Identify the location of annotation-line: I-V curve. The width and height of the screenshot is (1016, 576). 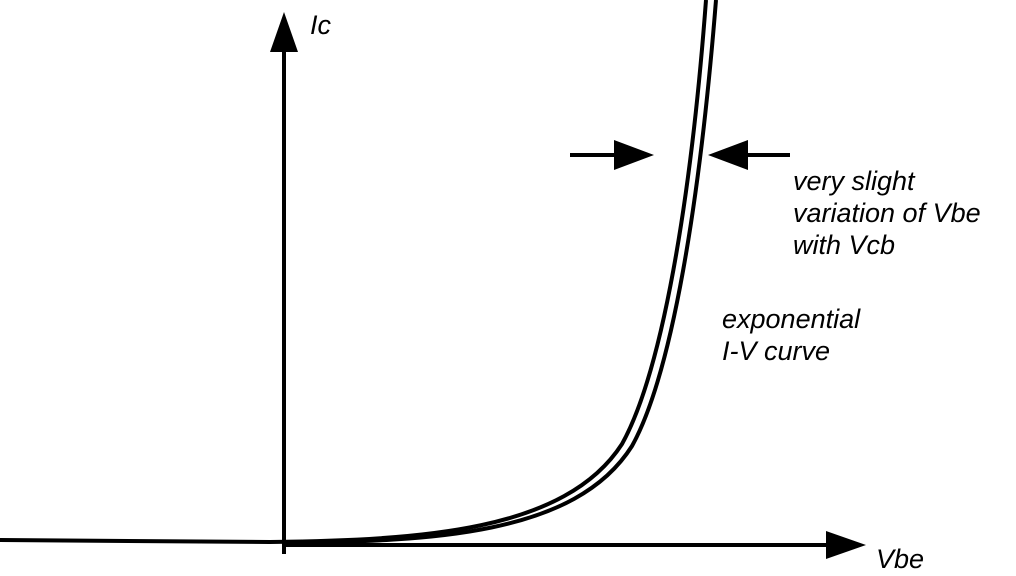
(776, 351).